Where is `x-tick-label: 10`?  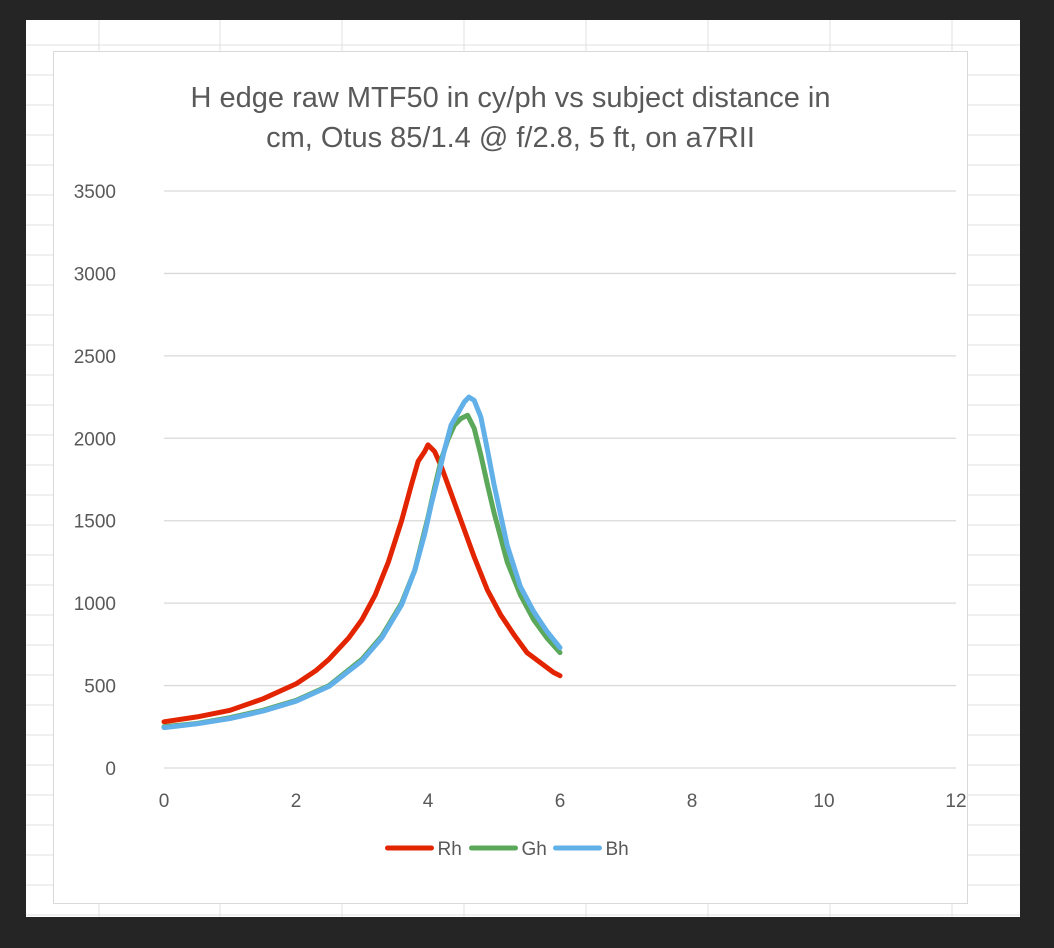 x-tick-label: 10 is located at coordinates (823, 801).